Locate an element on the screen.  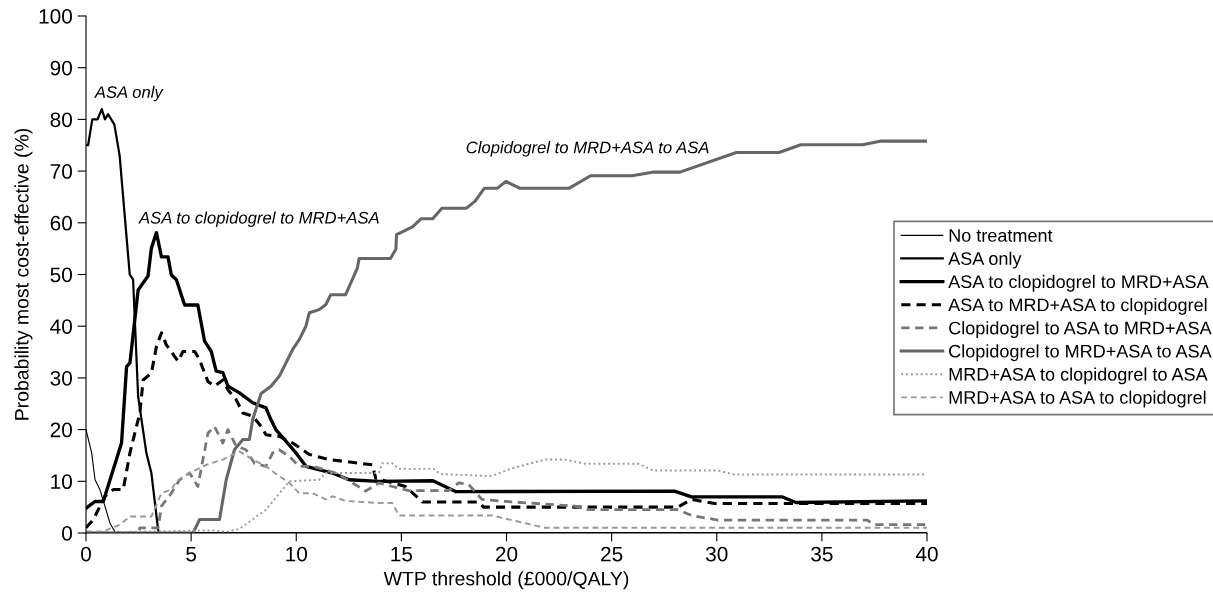
legend-label: MRD+ASA to clopidogrel to ASA is located at coordinates (1078, 376).